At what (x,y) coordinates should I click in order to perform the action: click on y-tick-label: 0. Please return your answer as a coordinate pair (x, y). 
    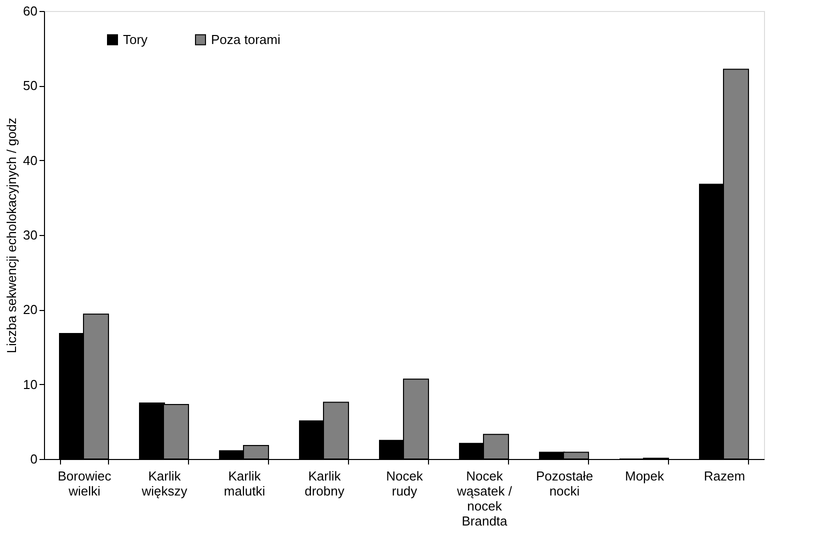
    Looking at the image, I should click on (34, 459).